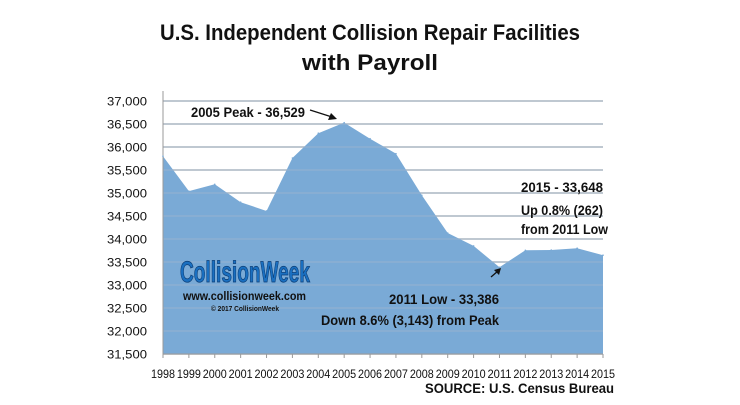 This screenshot has width=740, height=405. What do you see at coordinates (603, 374) in the screenshot?
I see `x-tick-label: 2015` at bounding box center [603, 374].